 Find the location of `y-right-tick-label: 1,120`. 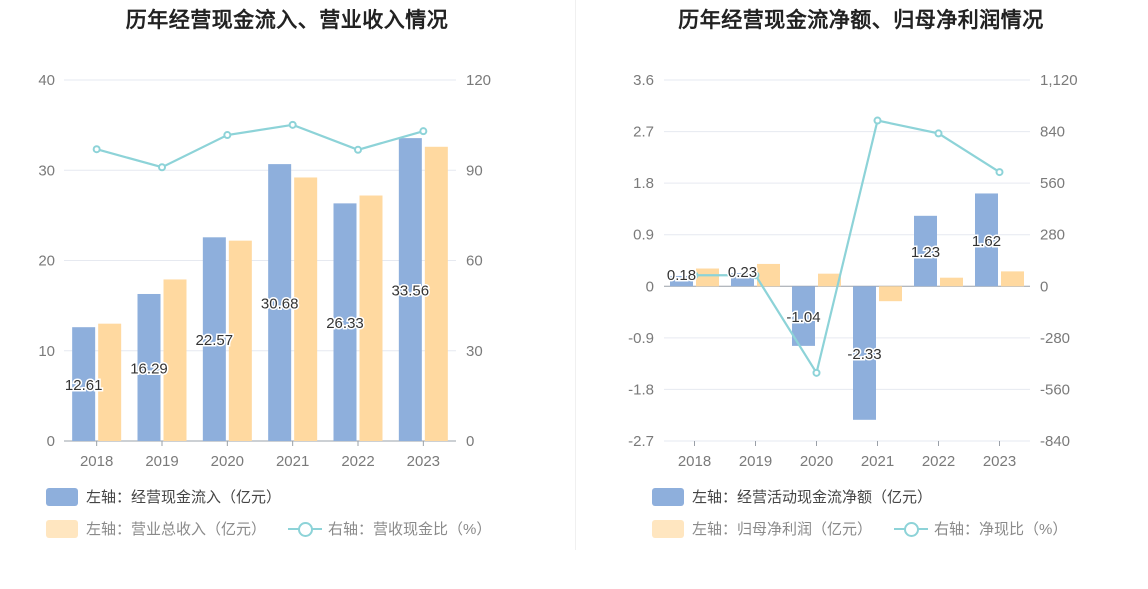

y-right-tick-label: 1,120 is located at coordinates (1059, 80).